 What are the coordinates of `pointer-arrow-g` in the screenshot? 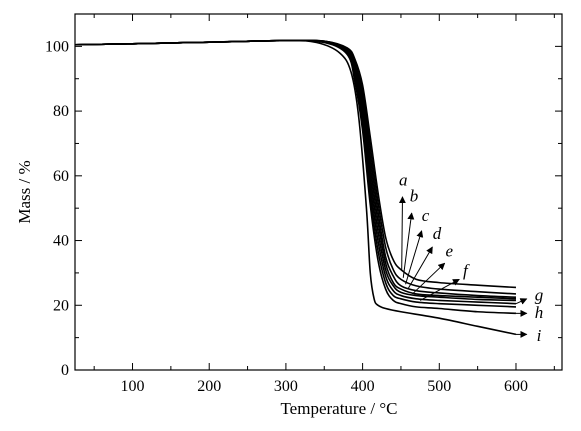 It's located at (521, 301).